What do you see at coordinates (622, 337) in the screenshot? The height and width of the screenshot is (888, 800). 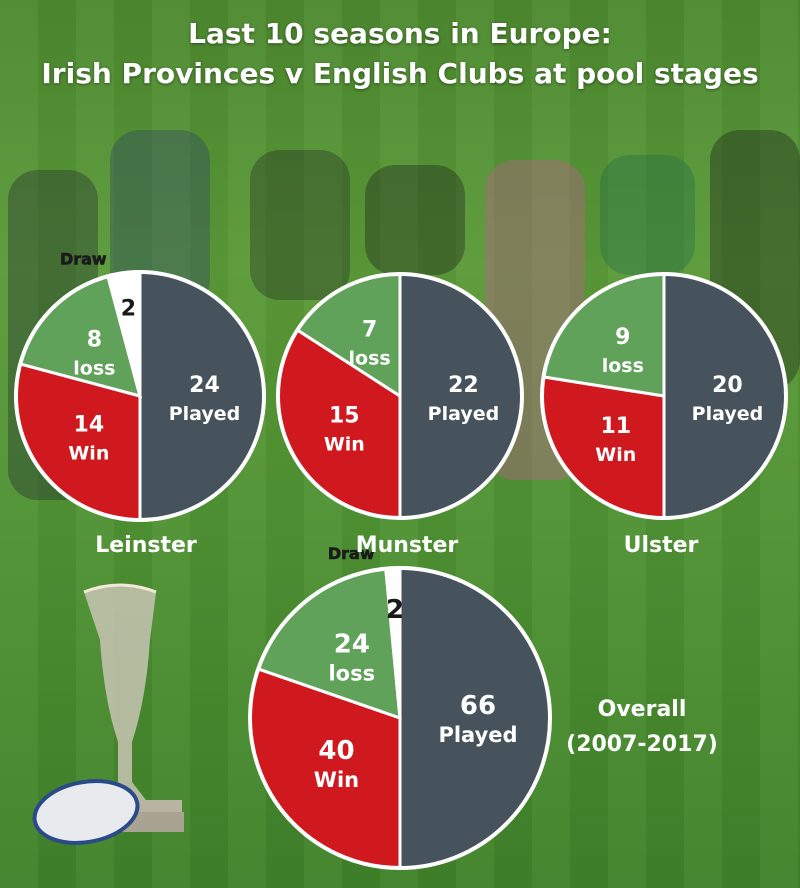 I see `data-label-loss: 9` at bounding box center [622, 337].